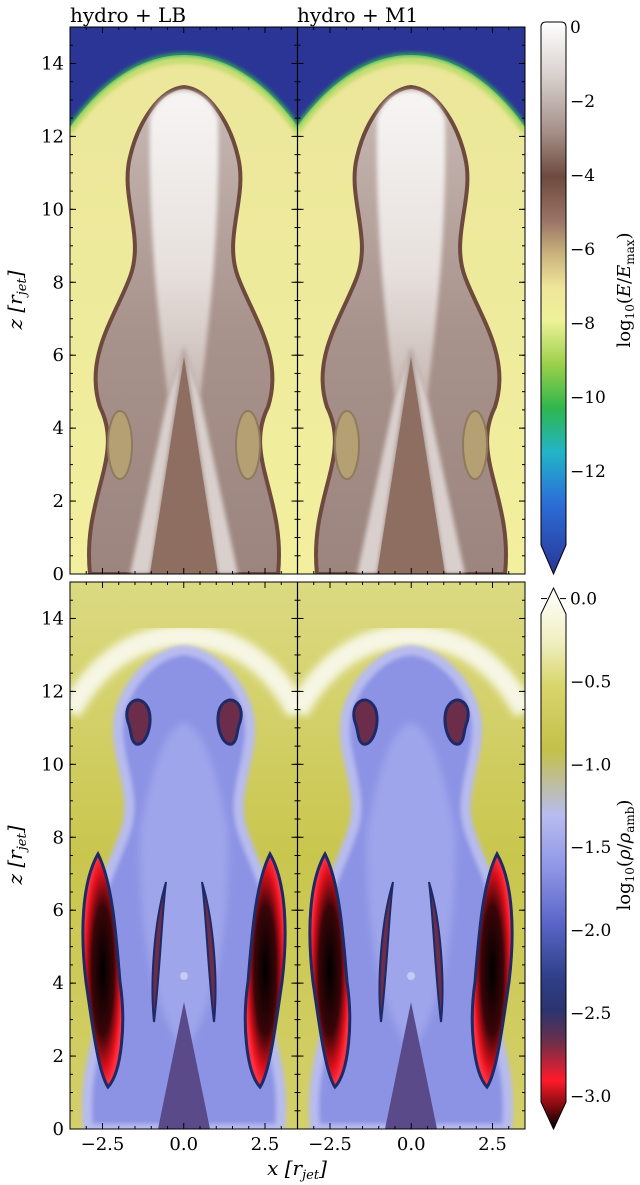 This screenshot has height=1185, width=640. What do you see at coordinates (52, 136) in the screenshot?
I see `y-tick-label-top: 12` at bounding box center [52, 136].